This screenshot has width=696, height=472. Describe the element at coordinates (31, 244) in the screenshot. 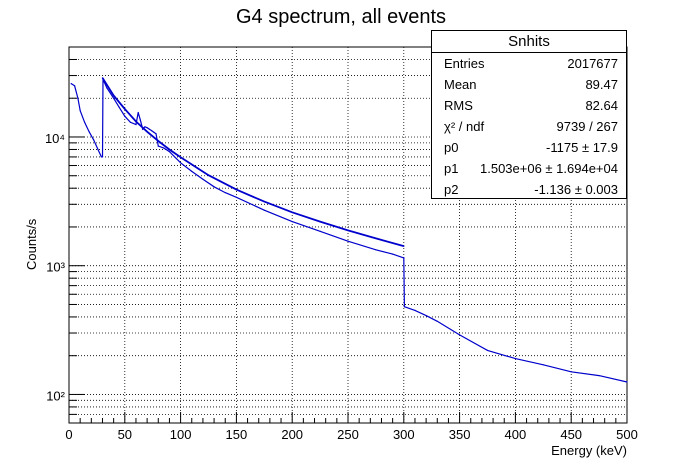

I see `y-axis-label: Counts/s` at that location.